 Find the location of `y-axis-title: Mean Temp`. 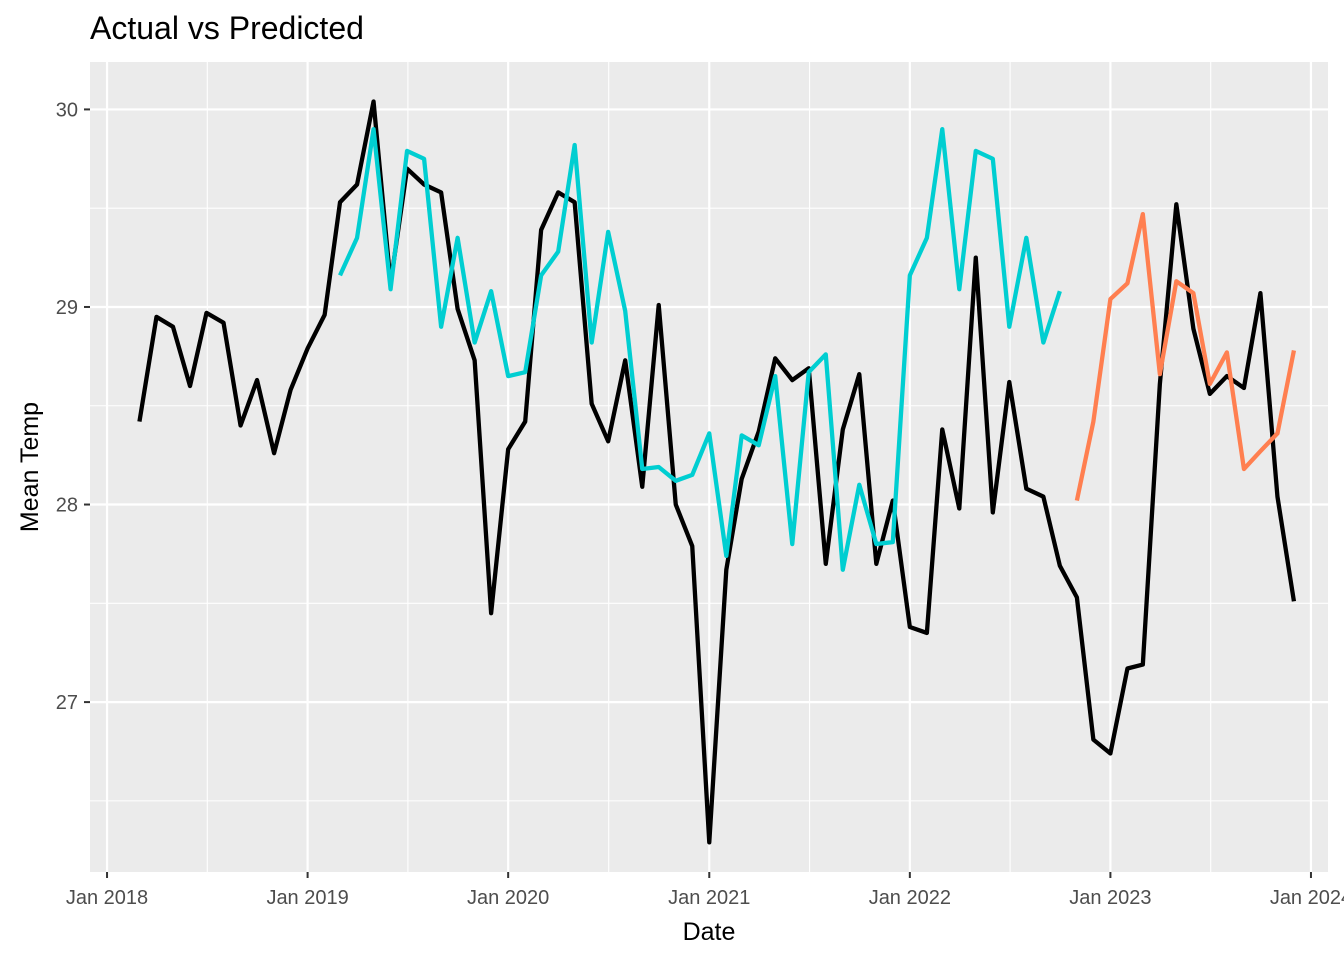

y-axis-title: Mean Temp is located at coordinates (30, 467).